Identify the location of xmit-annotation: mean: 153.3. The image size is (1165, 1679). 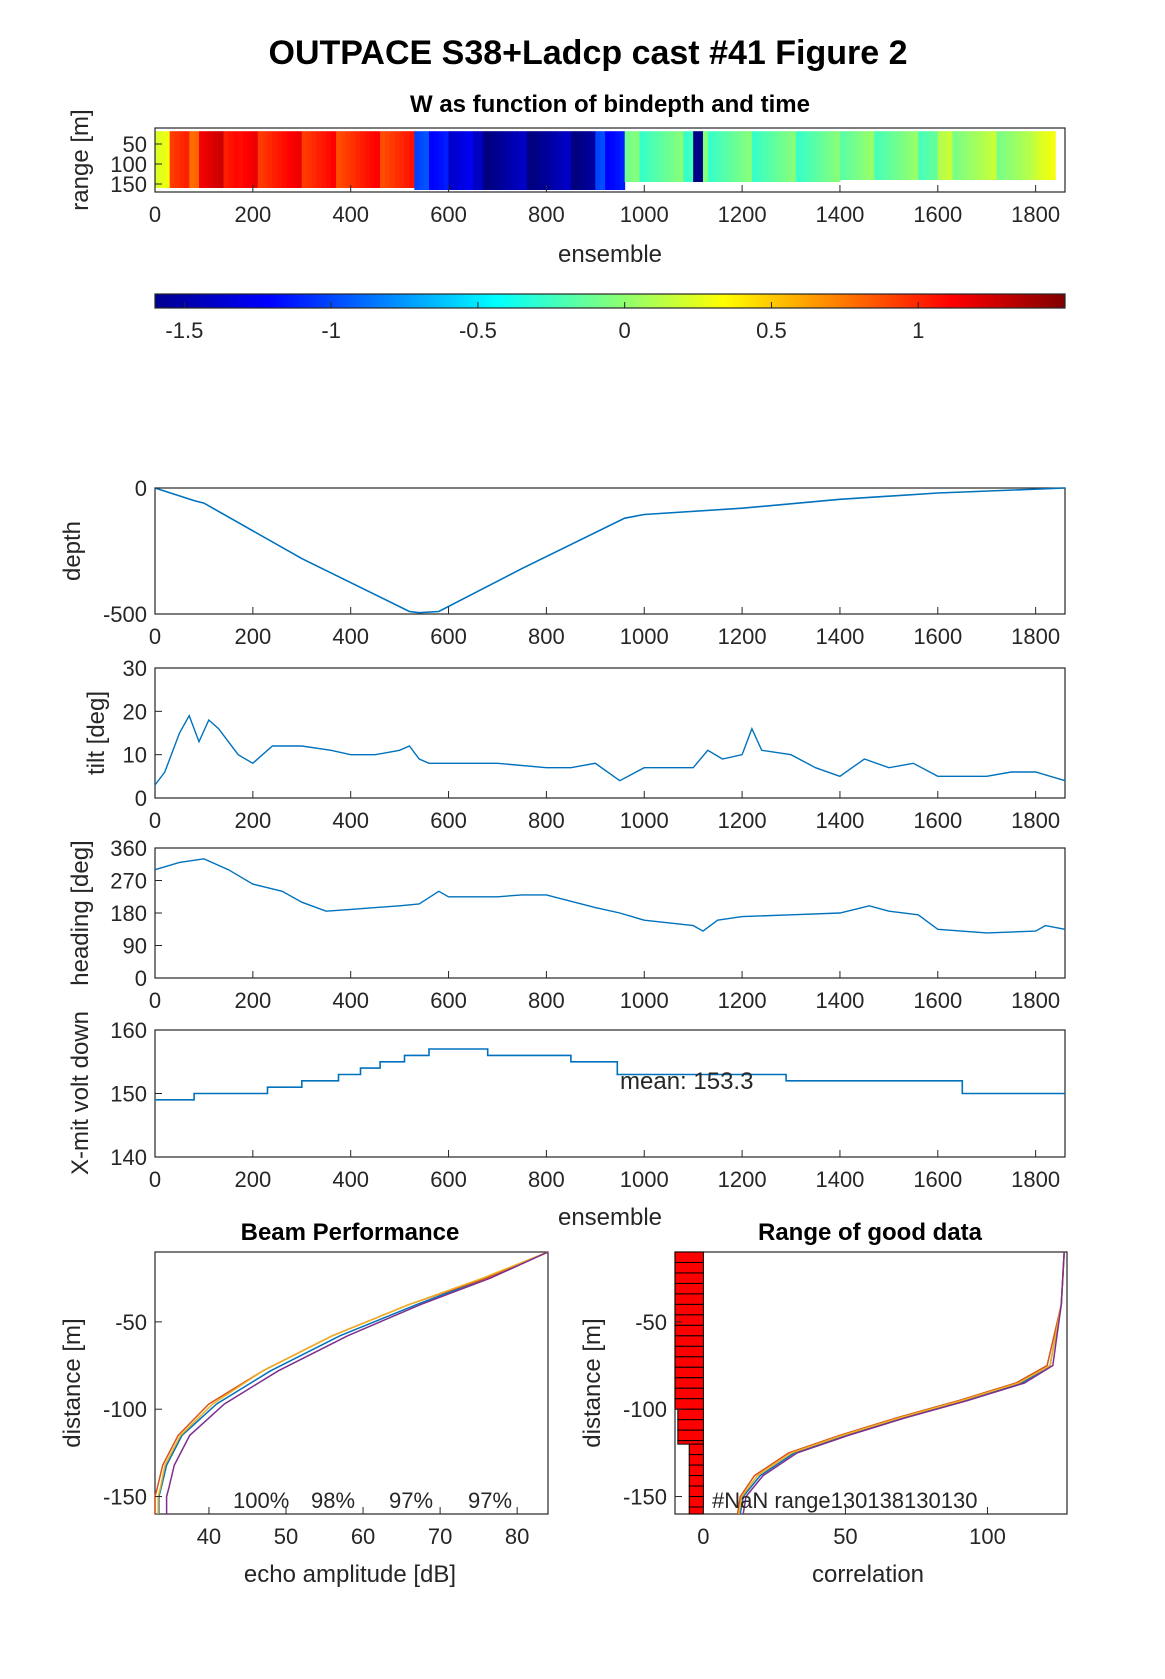
(686, 1081).